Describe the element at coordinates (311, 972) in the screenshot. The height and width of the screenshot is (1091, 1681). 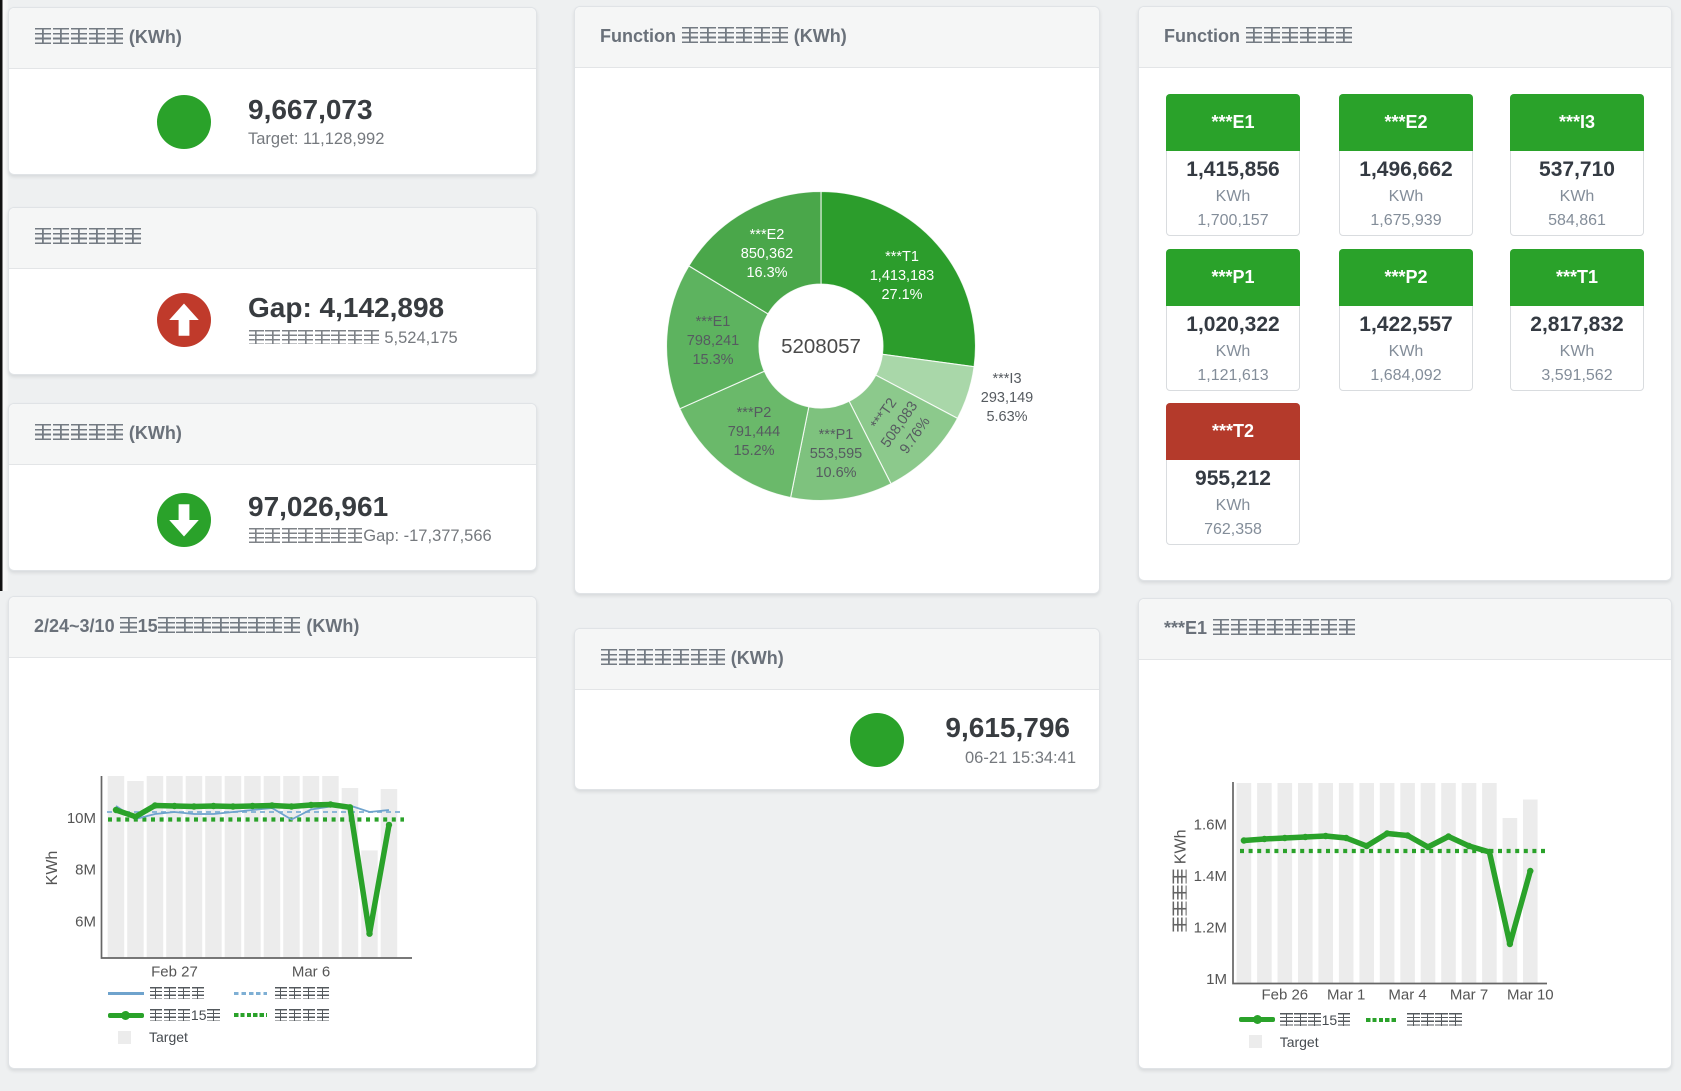
I see `svg-text: Mar 6` at that location.